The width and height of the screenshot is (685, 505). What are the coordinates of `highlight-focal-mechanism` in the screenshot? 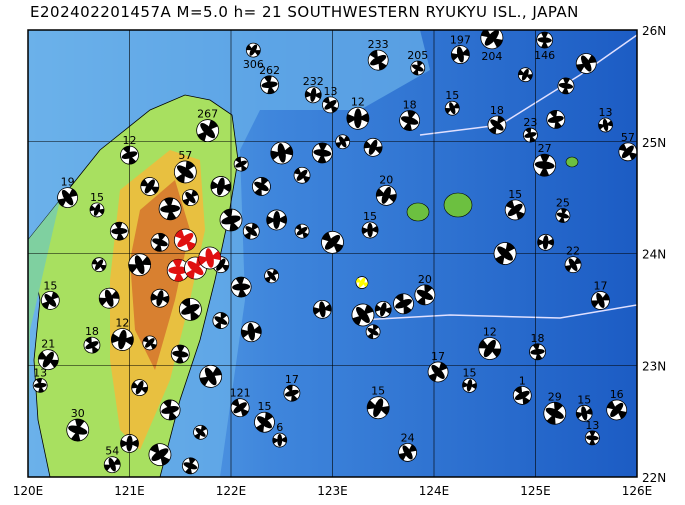 It's located at (209, 257).